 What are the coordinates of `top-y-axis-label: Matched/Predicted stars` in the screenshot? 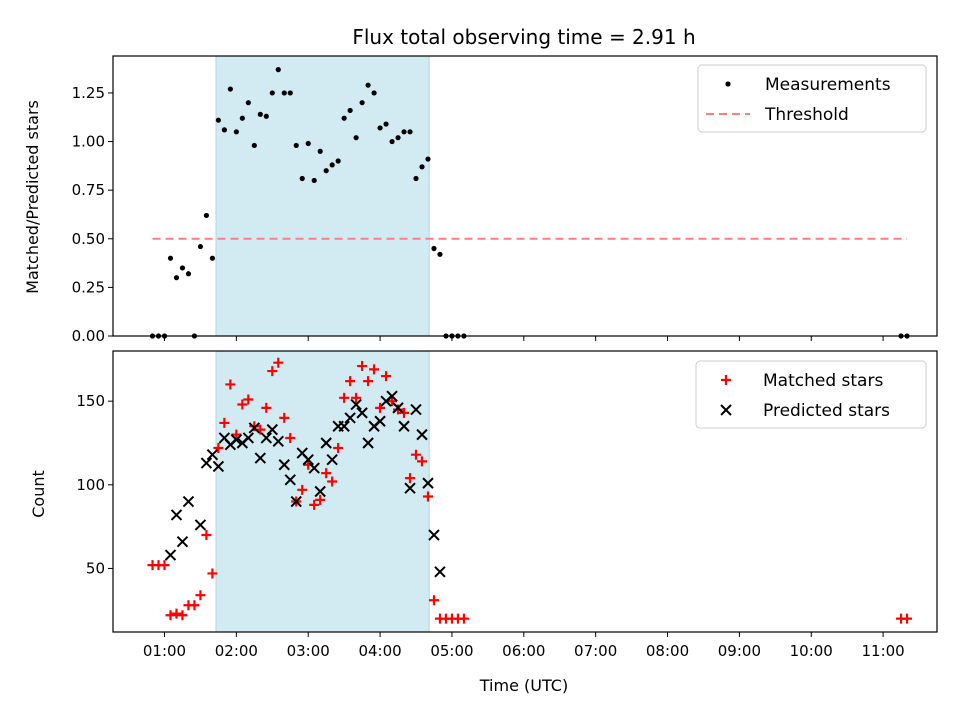 It's located at (32, 197).